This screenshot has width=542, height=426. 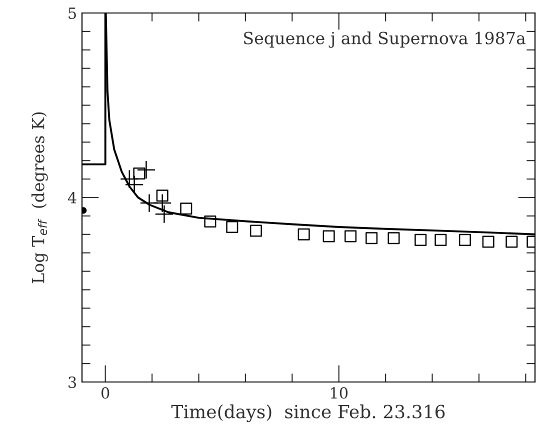 What do you see at coordinates (72, 14) in the screenshot?
I see `y-tick-label: 5` at bounding box center [72, 14].